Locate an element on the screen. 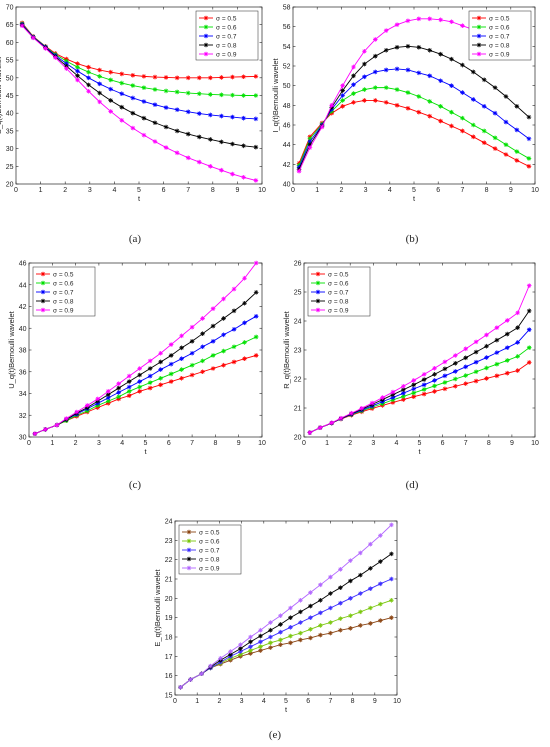 This screenshot has height=747, width=550. series-line is located at coordinates (286, 606).